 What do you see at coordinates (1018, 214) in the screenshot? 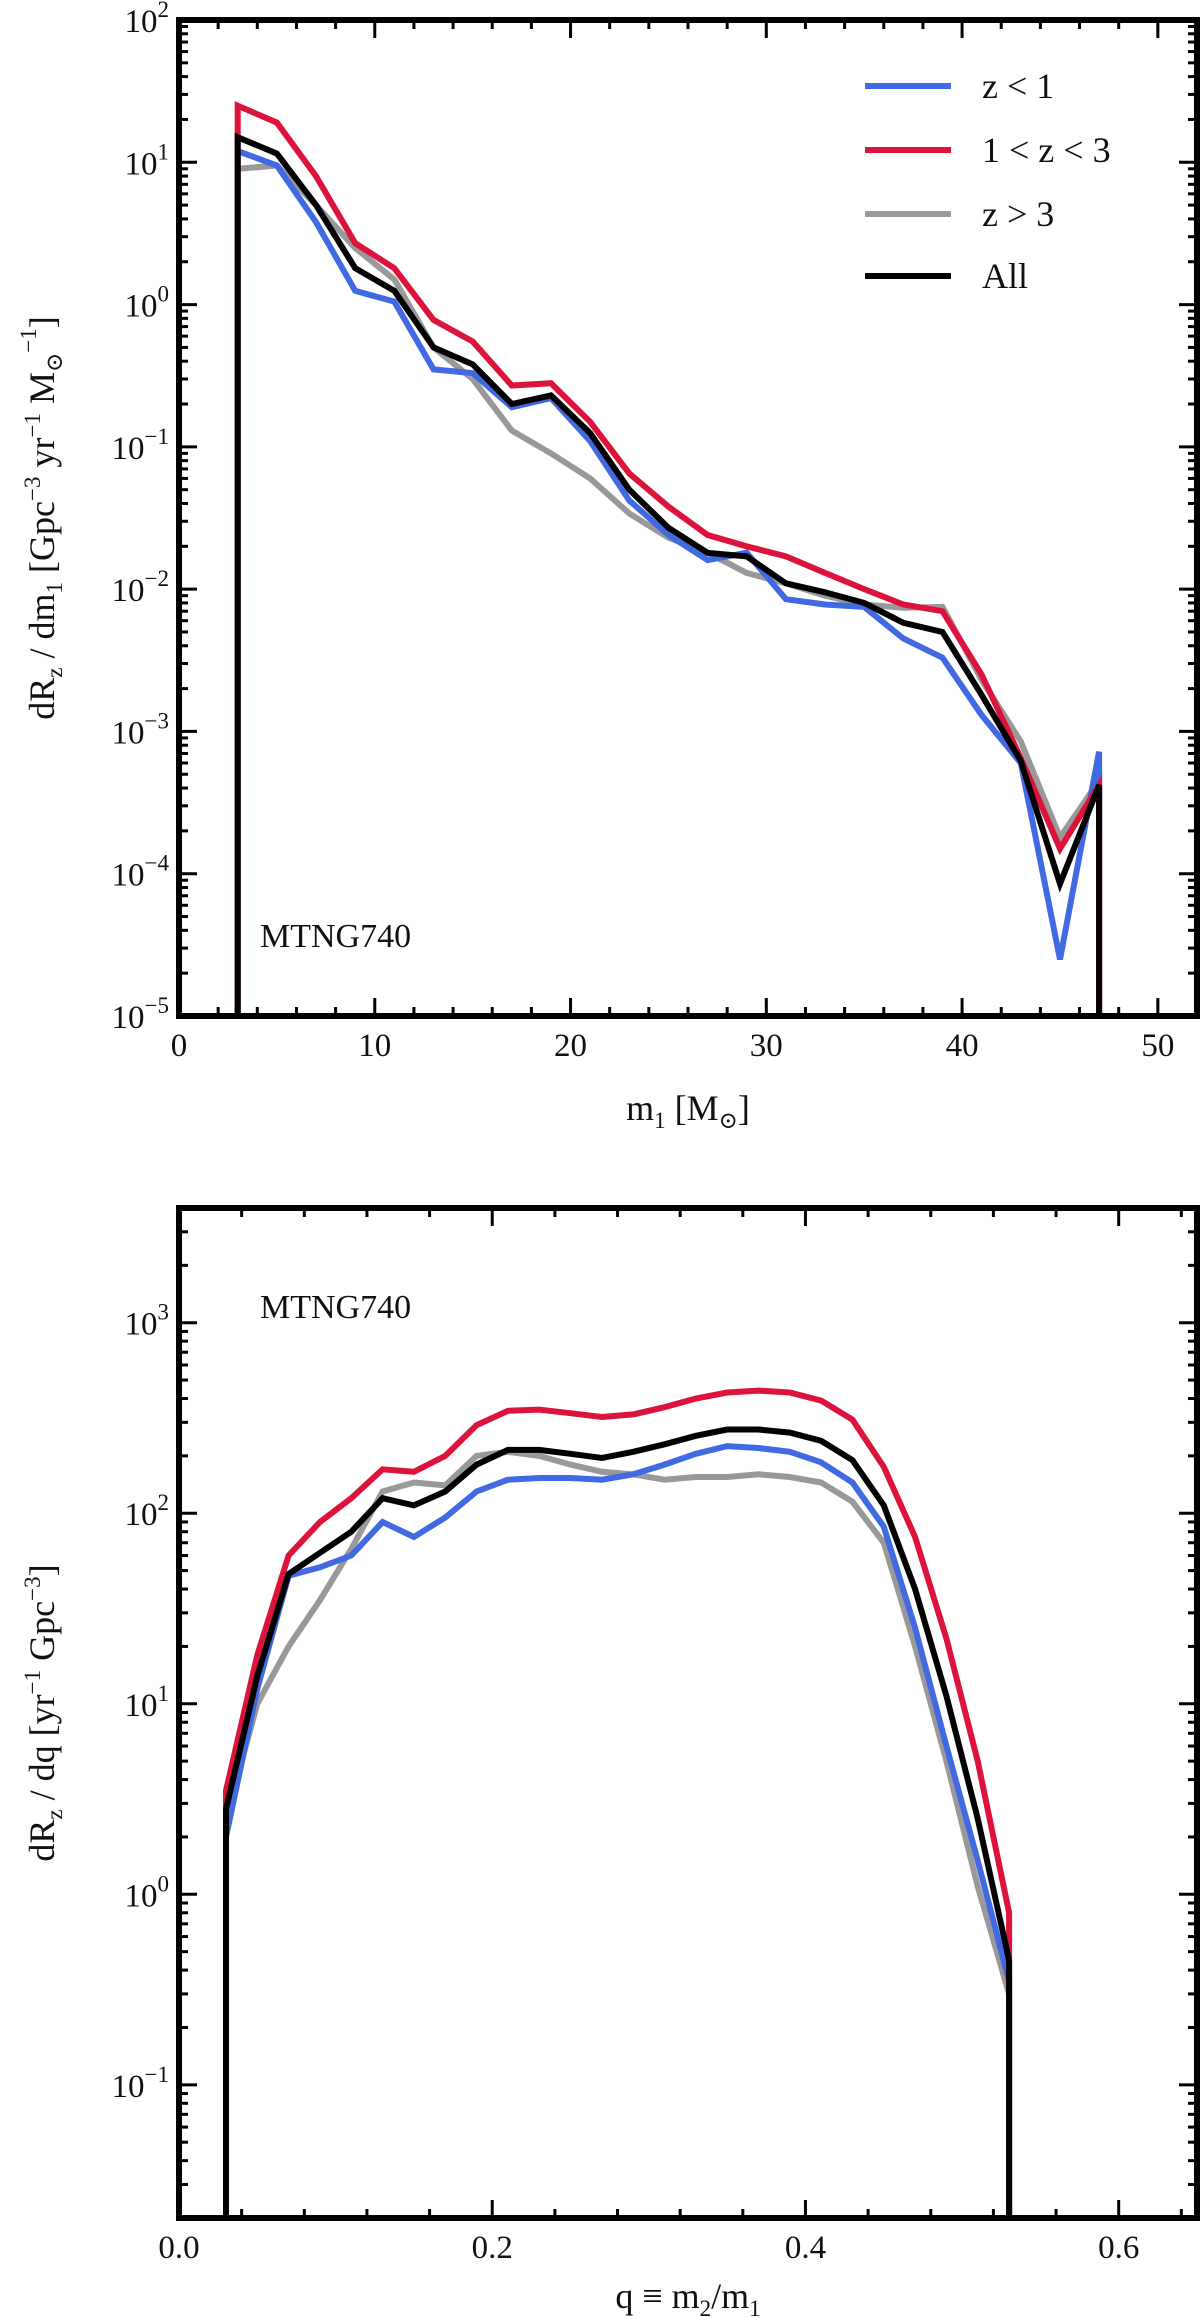
I see `legend-label-z-gt-3: z > 3` at bounding box center [1018, 214].